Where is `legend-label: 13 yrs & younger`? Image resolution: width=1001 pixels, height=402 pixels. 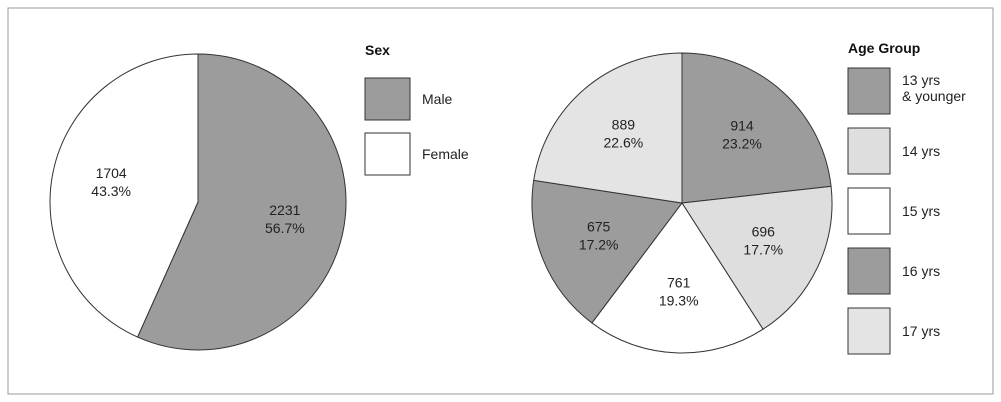
legend-label: 13 yrs & younger is located at coordinates (934, 88).